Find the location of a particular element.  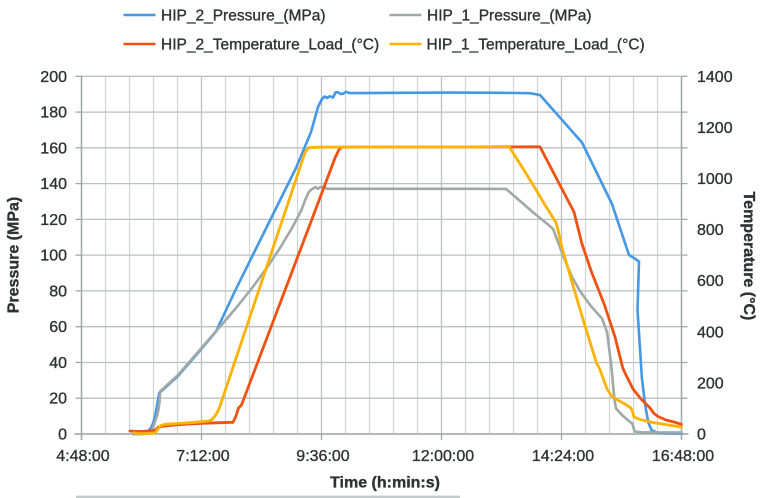

svg-text: 9:36:00 is located at coordinates (322, 456).